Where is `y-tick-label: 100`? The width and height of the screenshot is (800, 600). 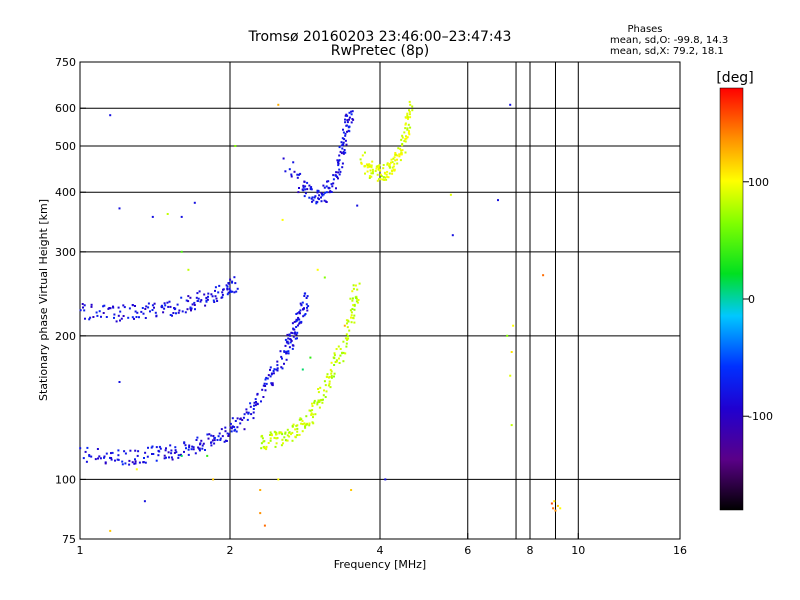 y-tick-label: 100 is located at coordinates (65, 479).